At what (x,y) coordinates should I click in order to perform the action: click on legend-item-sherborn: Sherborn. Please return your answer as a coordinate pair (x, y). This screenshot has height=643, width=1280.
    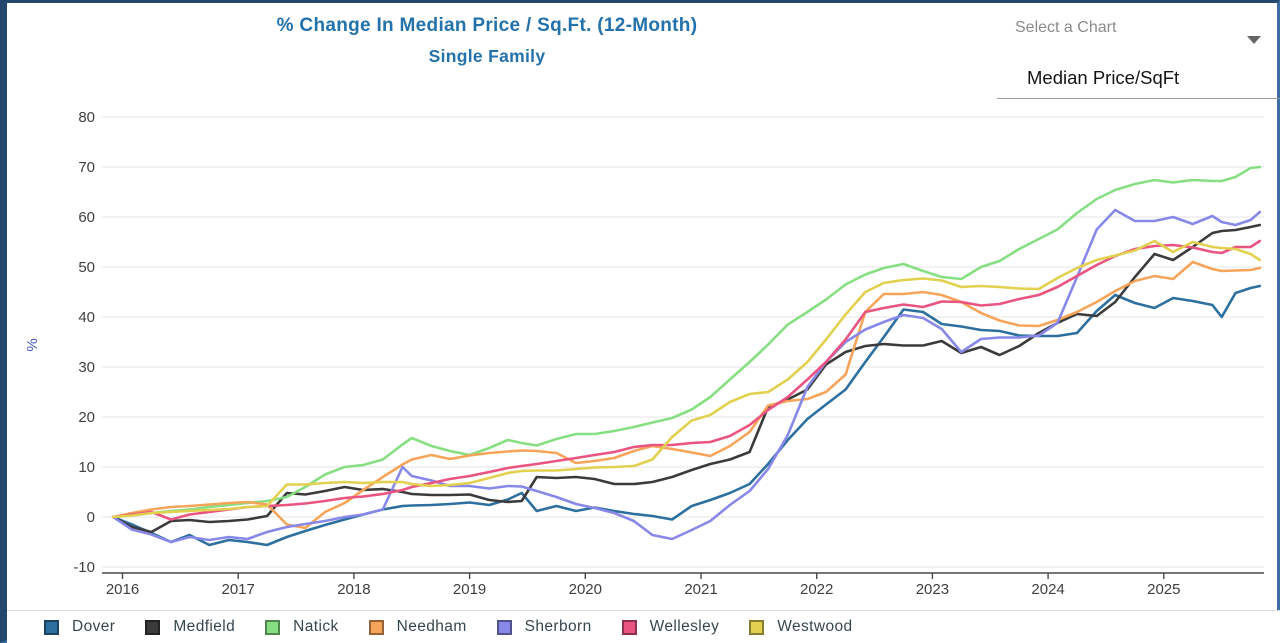
    Looking at the image, I should click on (544, 627).